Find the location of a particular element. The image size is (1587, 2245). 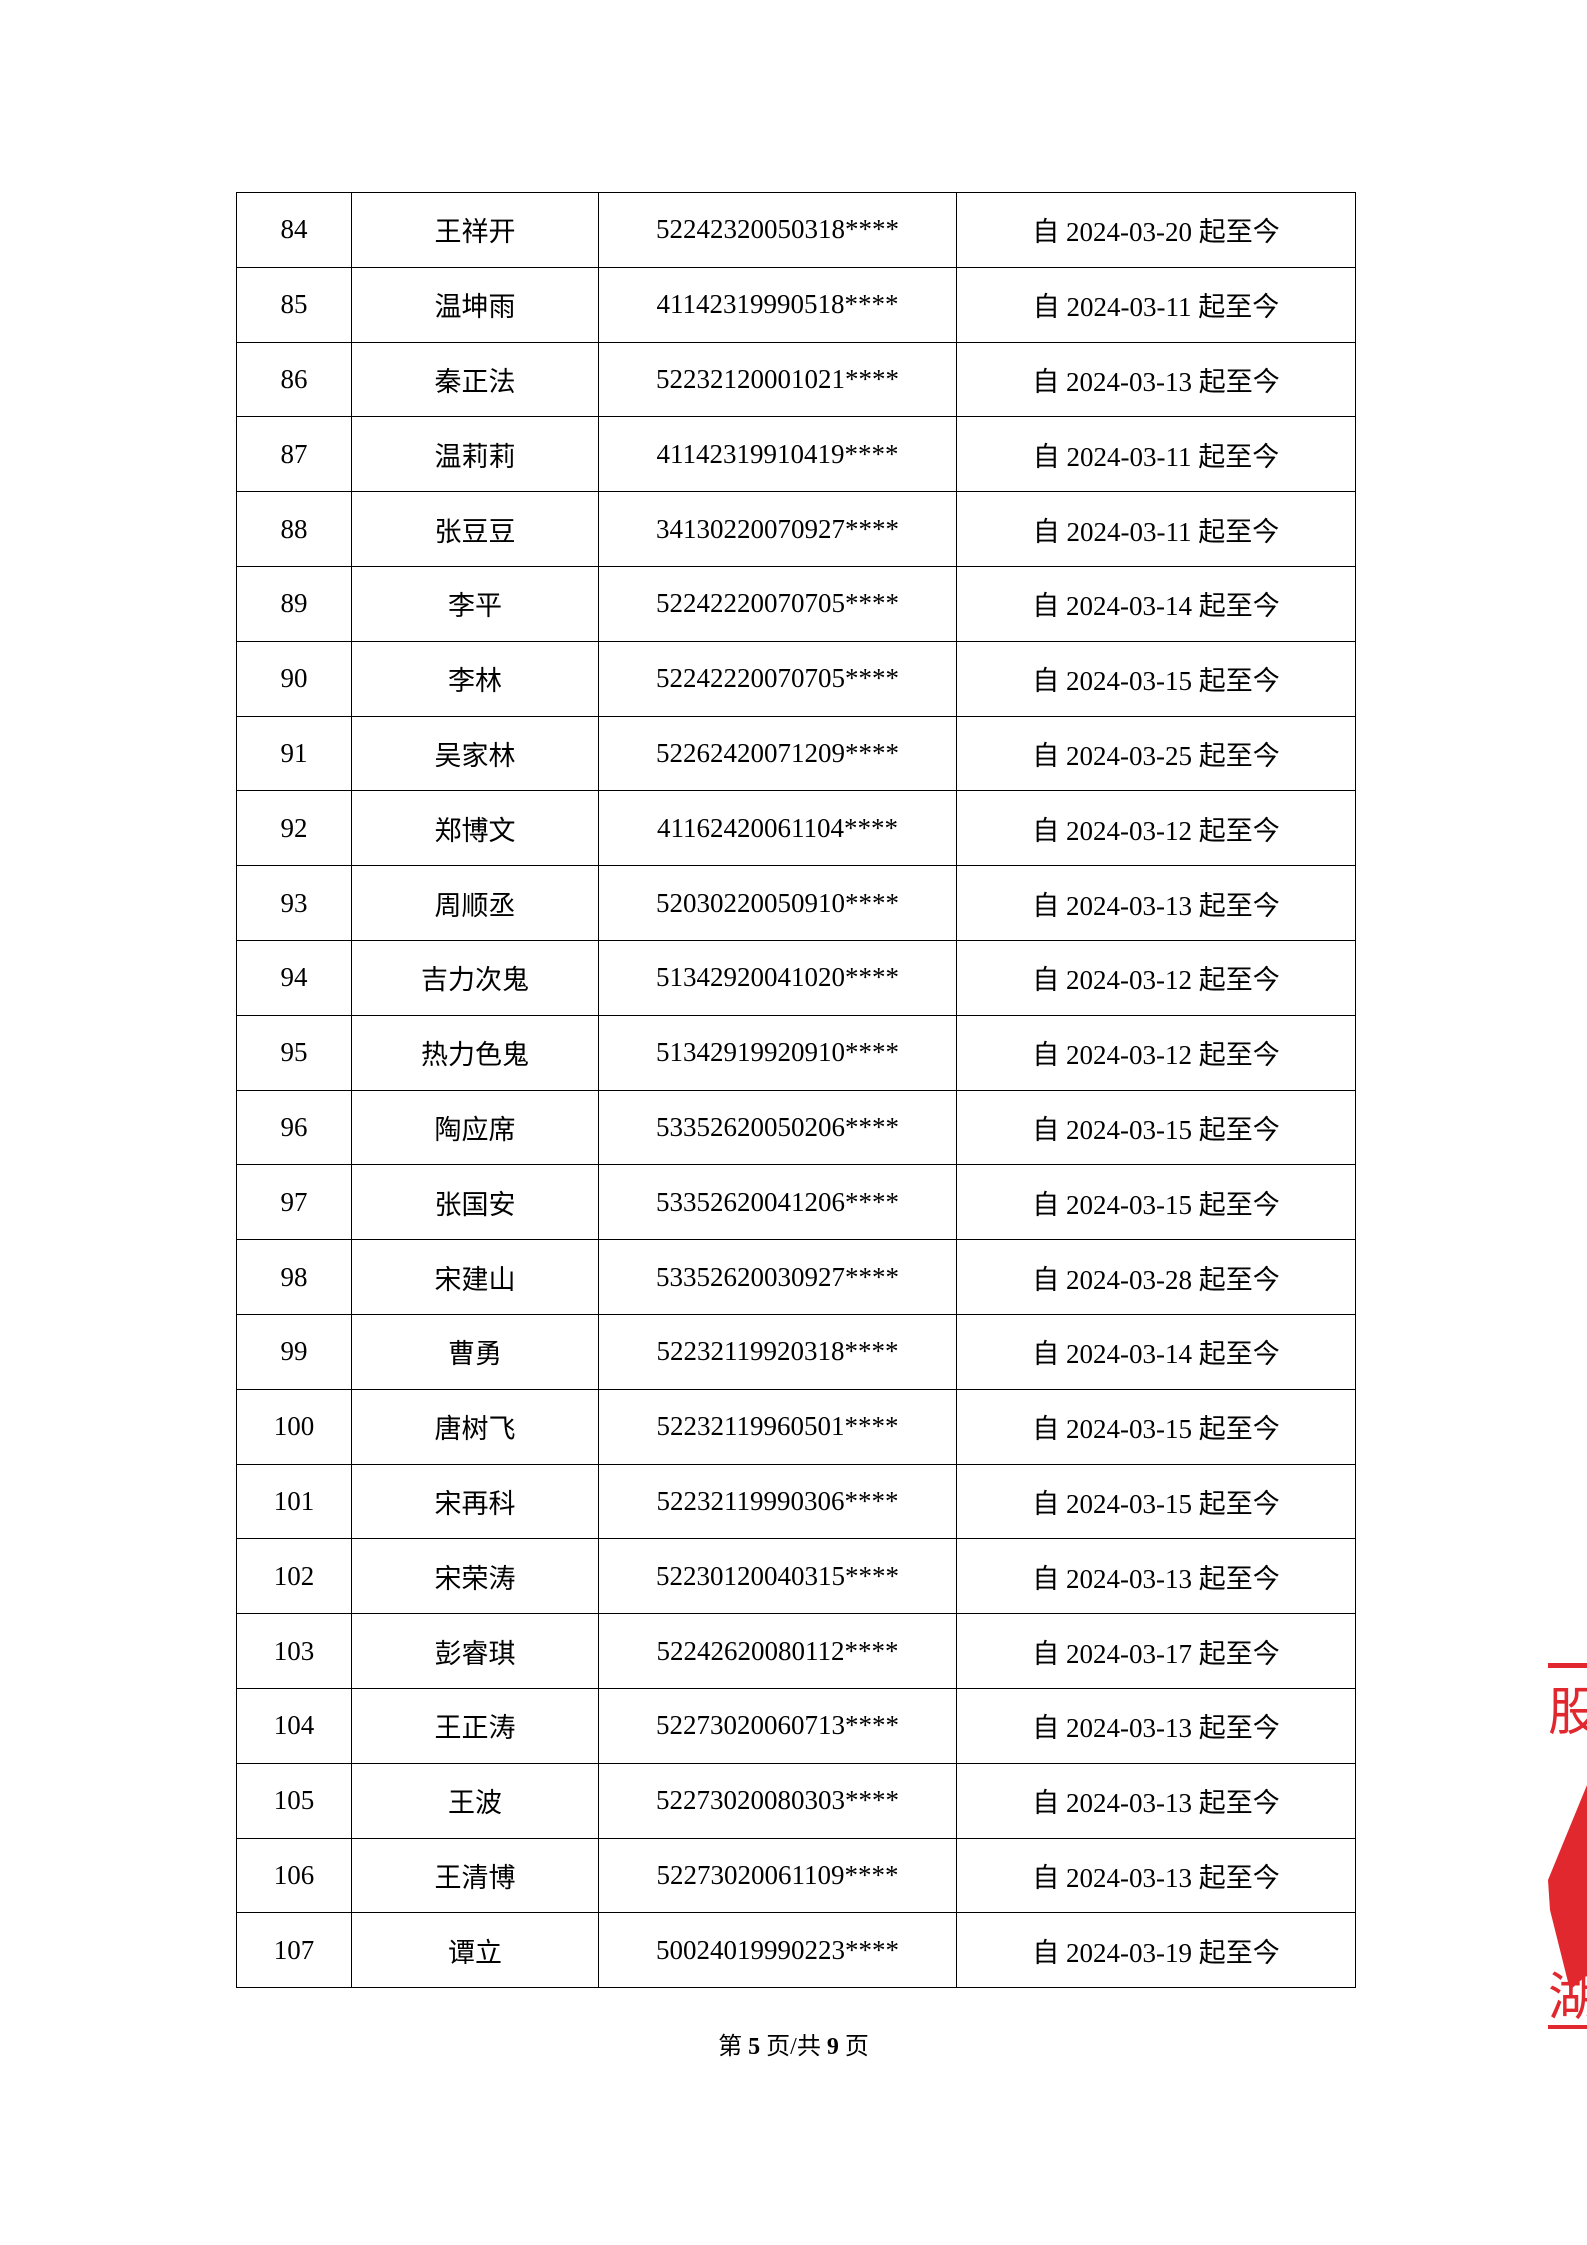

period-cell: 自 2024-03-25 起至今 is located at coordinates (1156, 753).